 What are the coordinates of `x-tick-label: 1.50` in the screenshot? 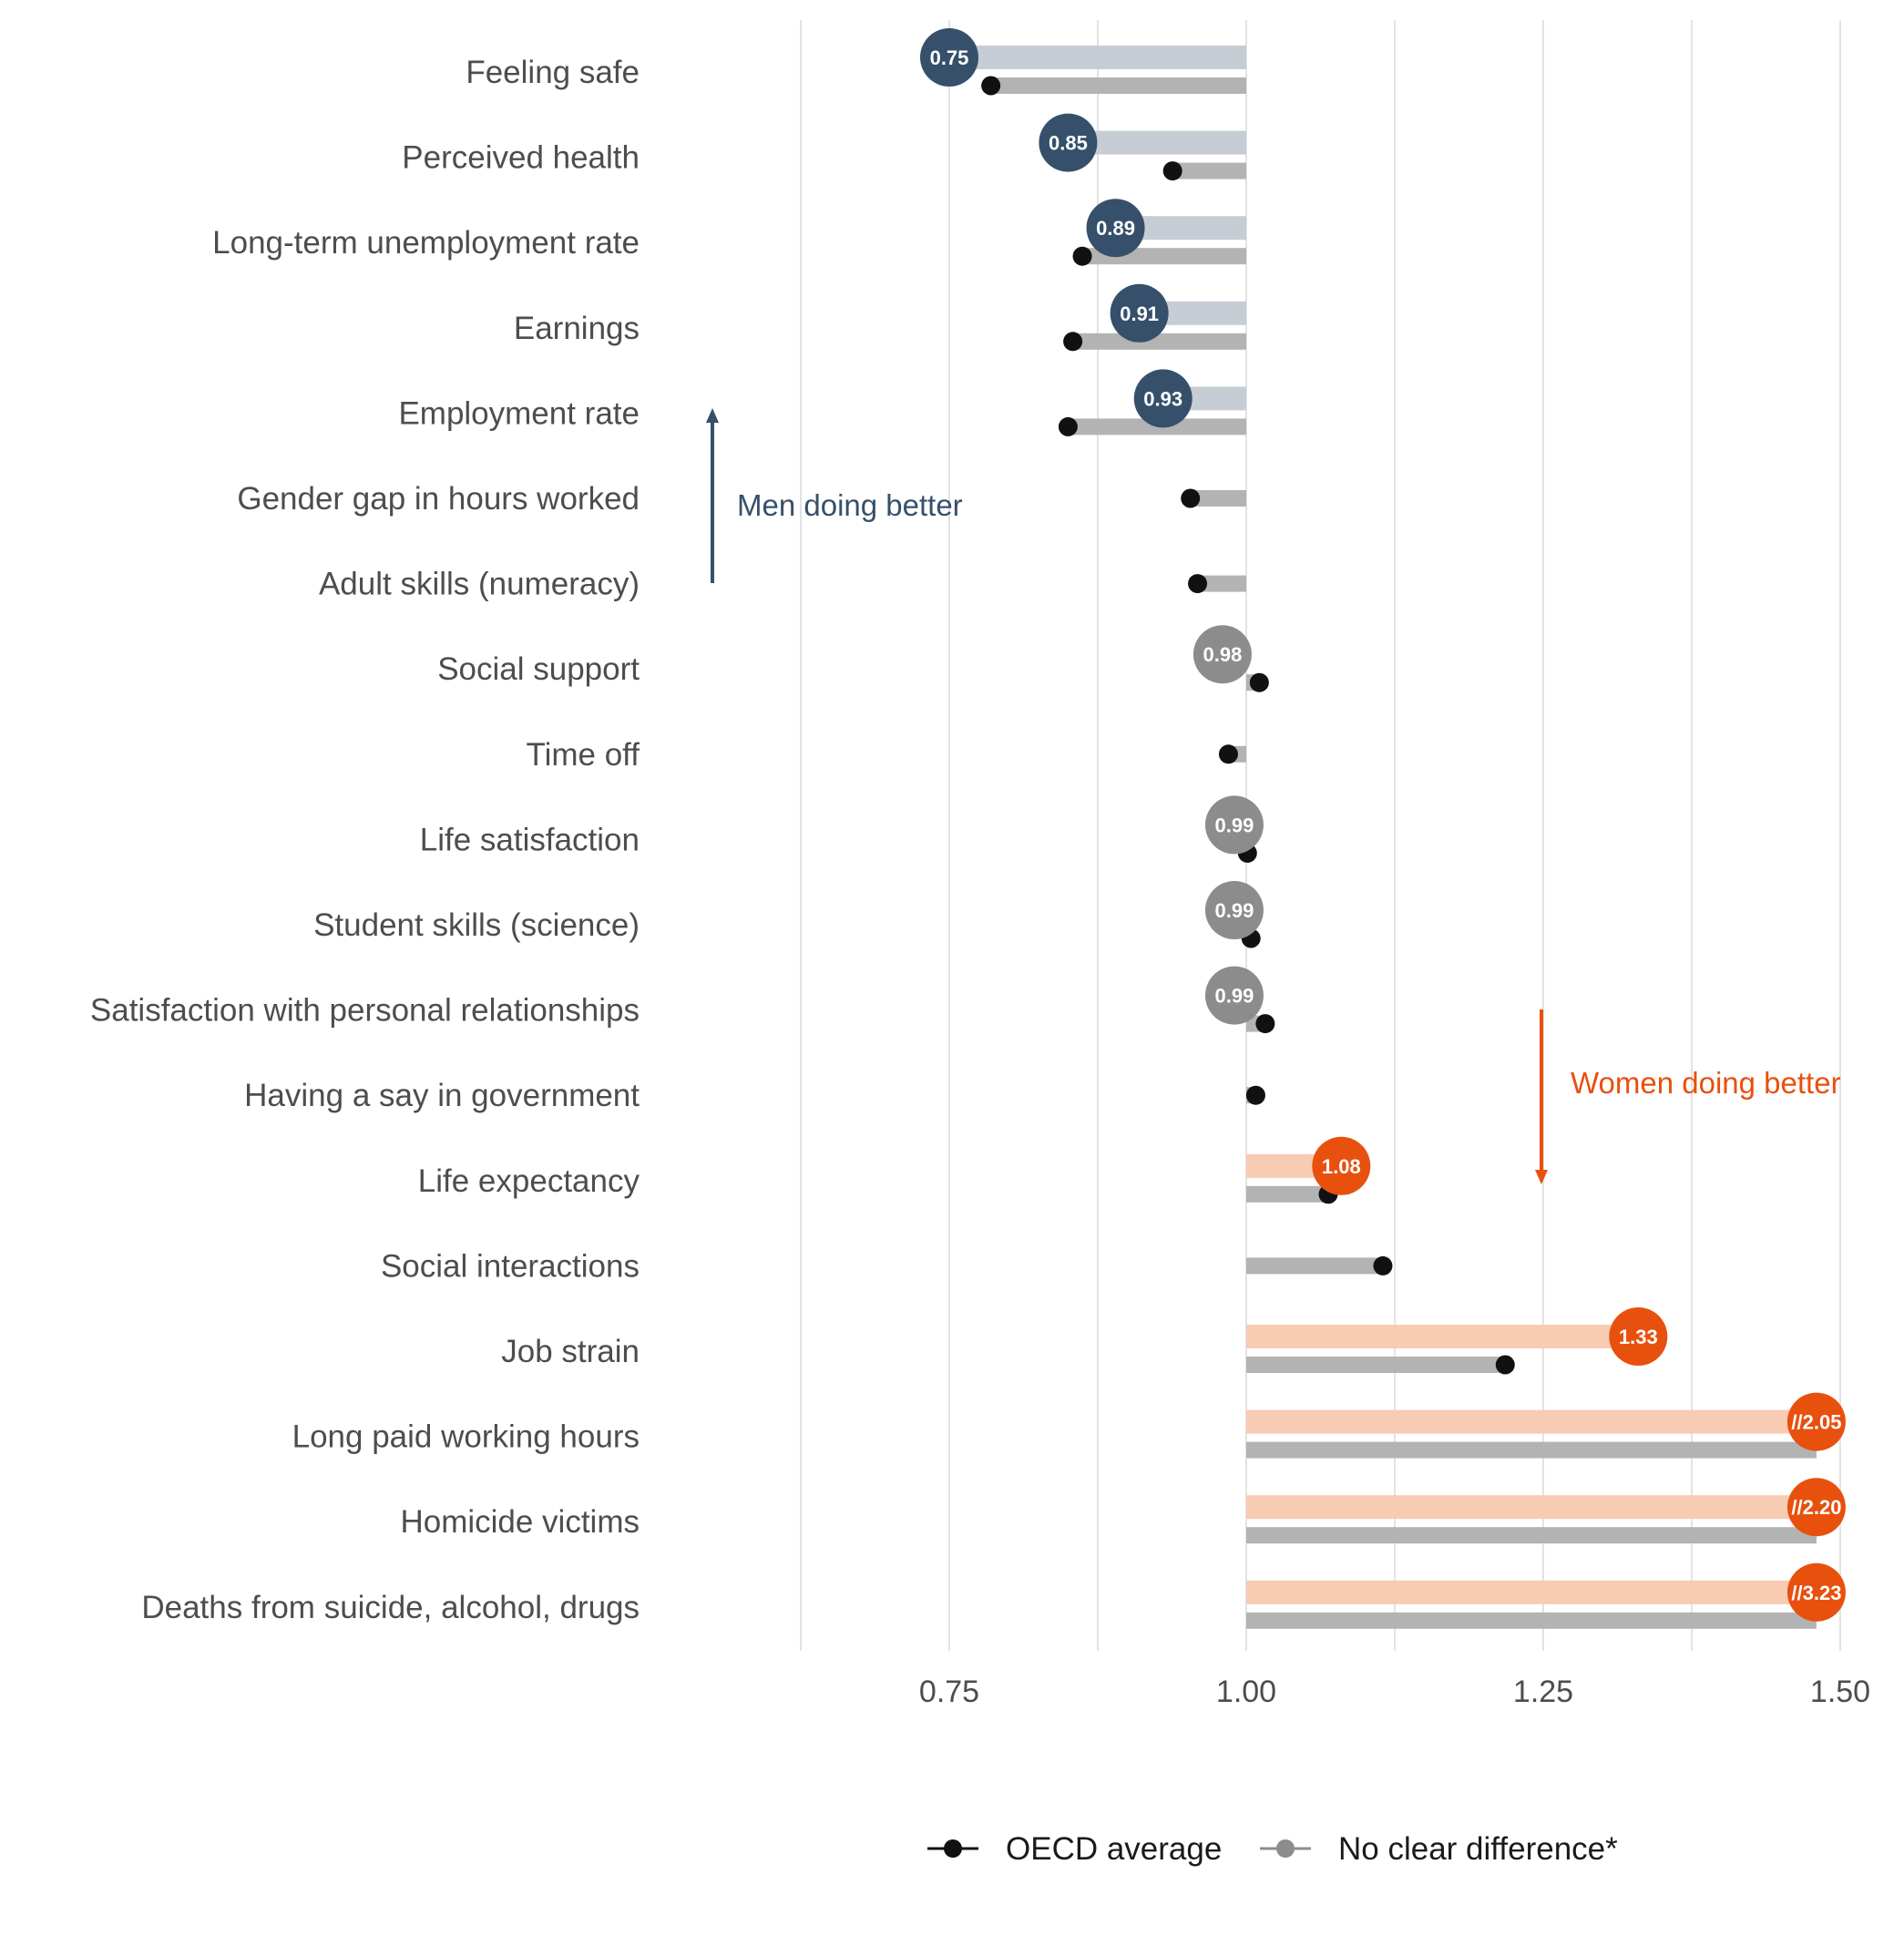 It's located at (1840, 1692).